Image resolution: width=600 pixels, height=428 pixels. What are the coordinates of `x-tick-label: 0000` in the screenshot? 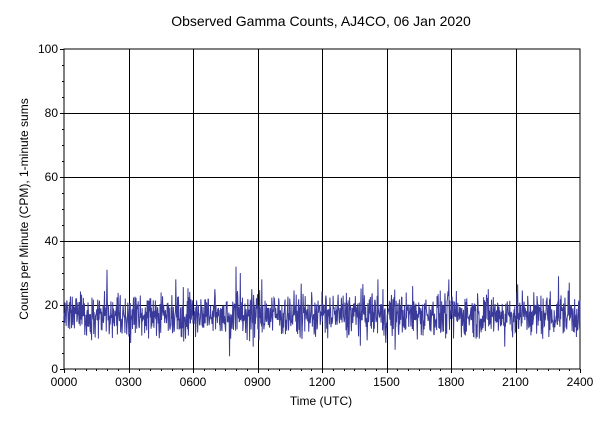 It's located at (64, 382).